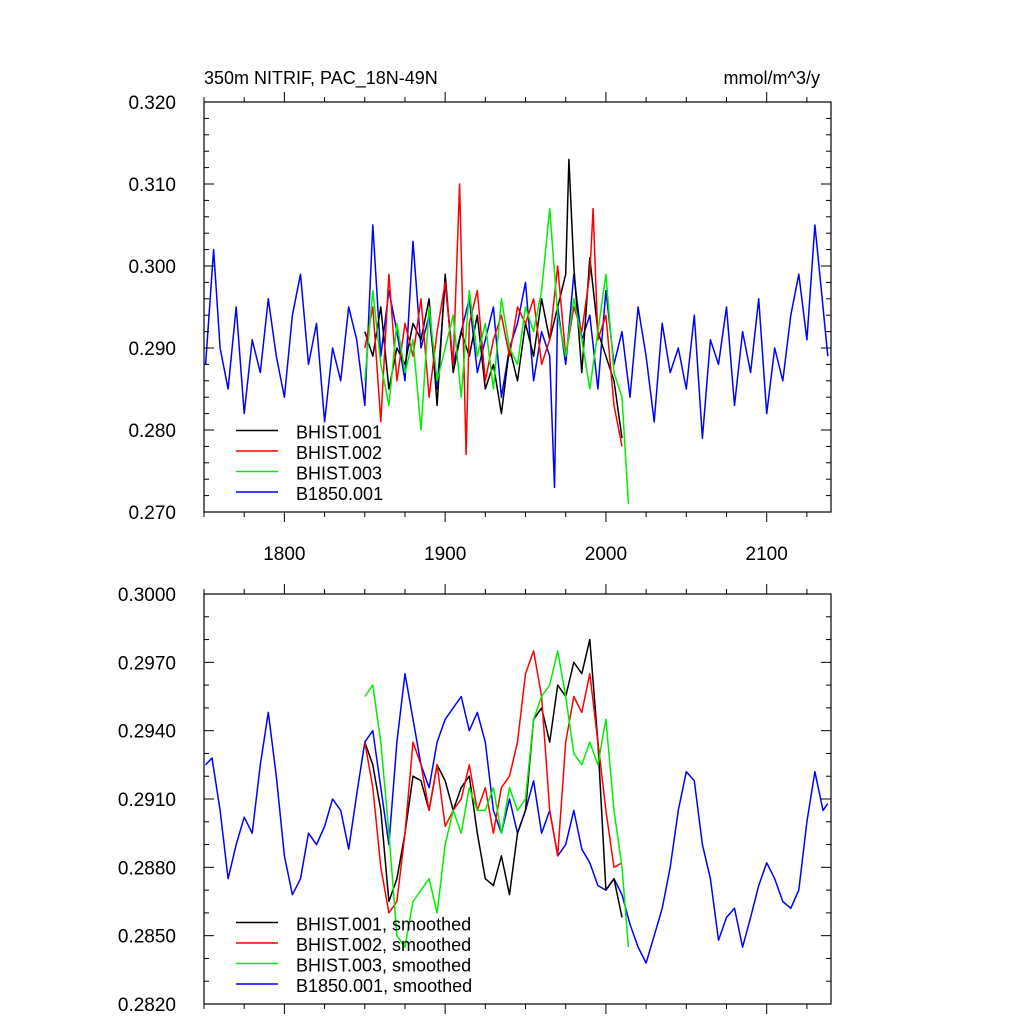  What do you see at coordinates (284, 554) in the screenshot?
I see `top-x-tick-label: 1800` at bounding box center [284, 554].